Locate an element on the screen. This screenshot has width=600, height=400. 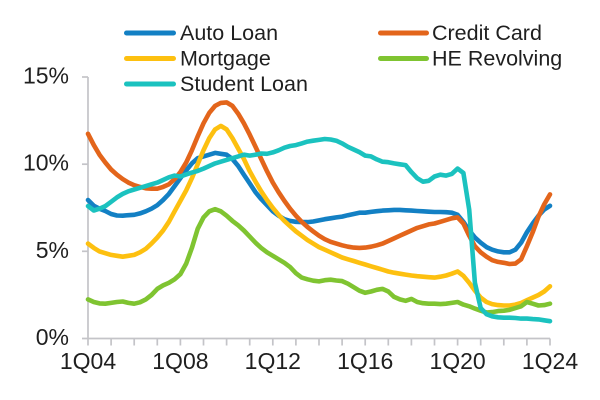
svg-text: Credit Card is located at coordinates (487, 33).